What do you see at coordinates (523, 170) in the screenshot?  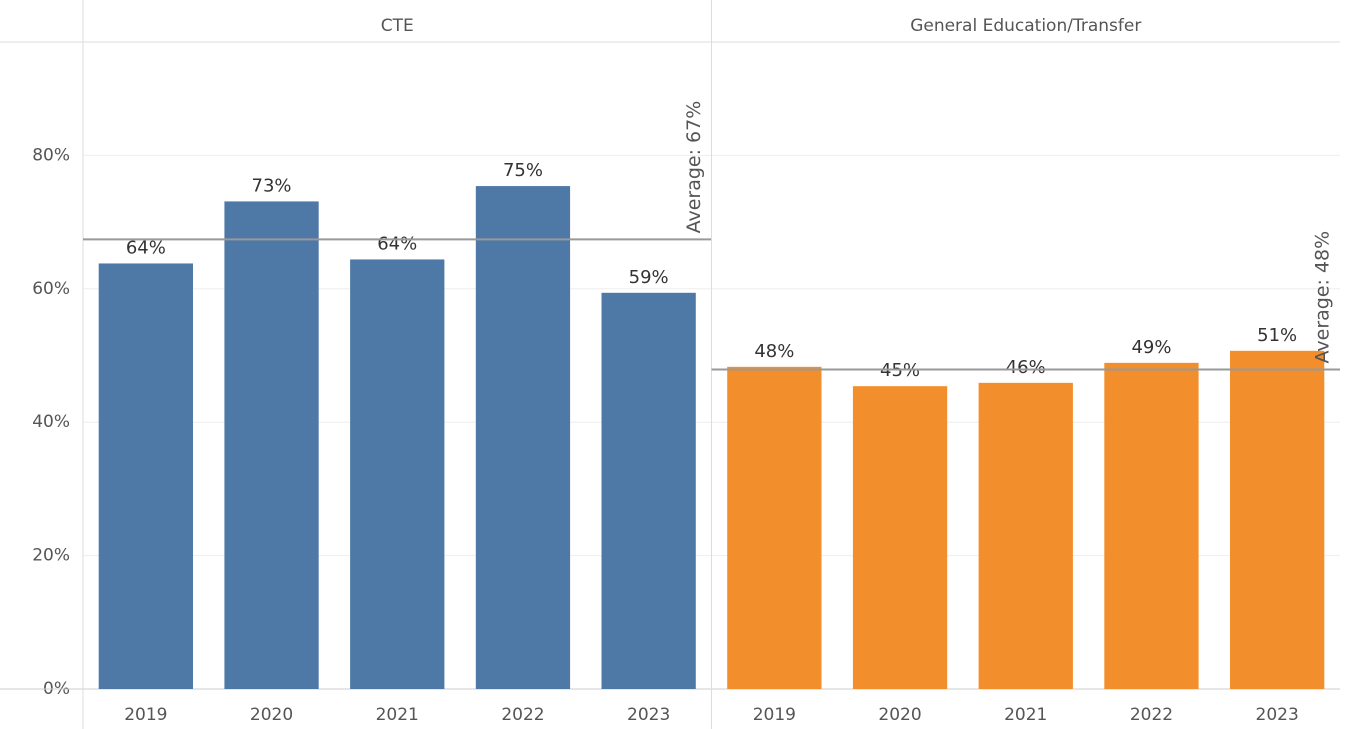 I see `data-label: 75%` at bounding box center [523, 170].